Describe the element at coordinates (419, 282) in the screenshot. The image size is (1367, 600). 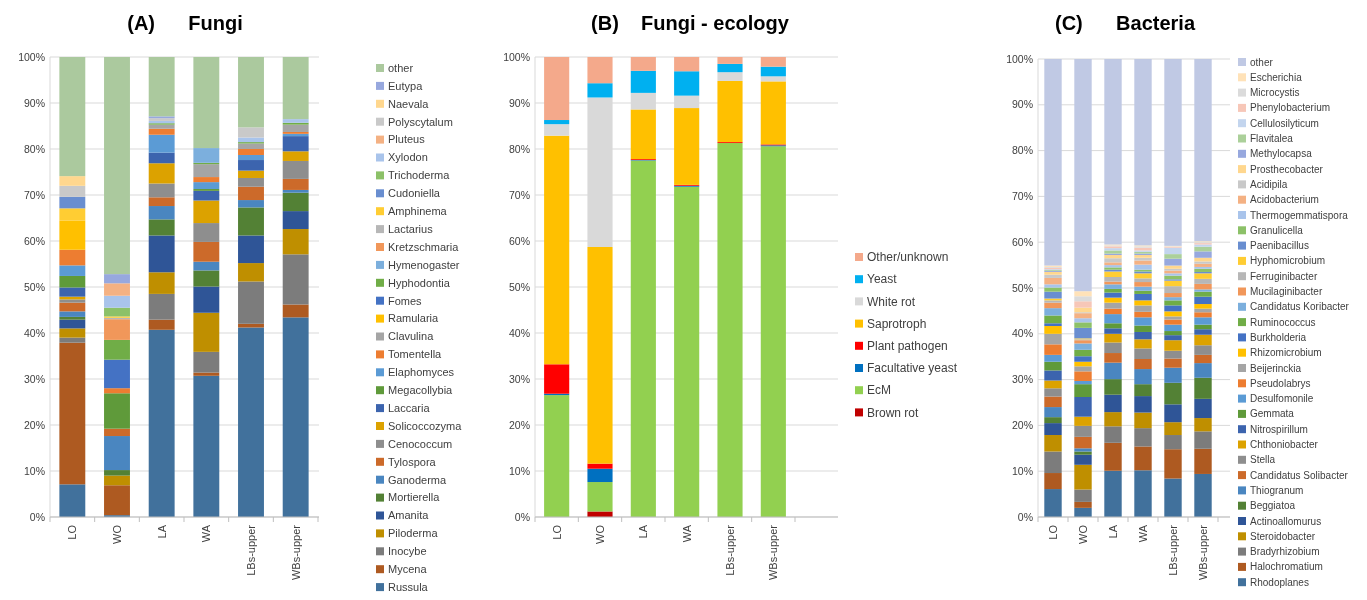
I see `legend-label: Hyphodontia` at that location.